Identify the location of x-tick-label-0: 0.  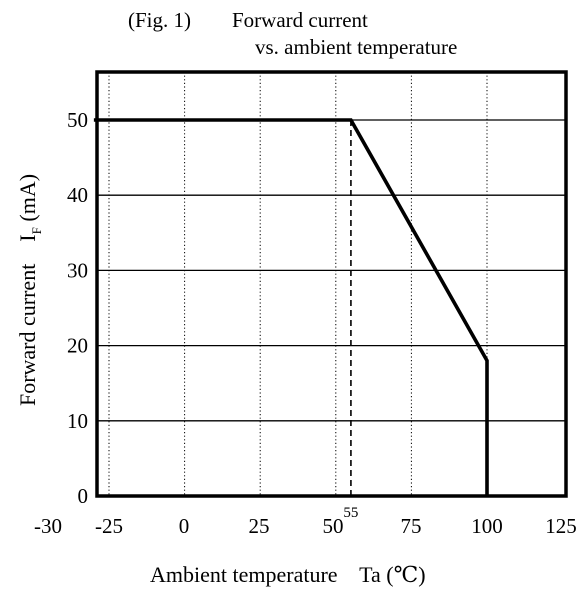
(184, 526).